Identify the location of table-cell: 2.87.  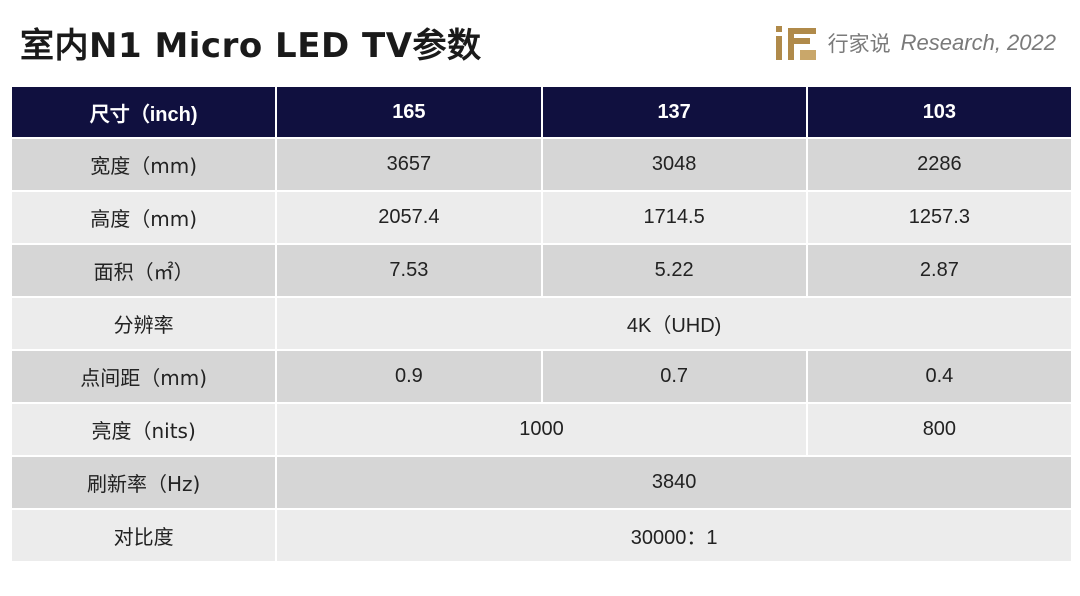
(939, 270).